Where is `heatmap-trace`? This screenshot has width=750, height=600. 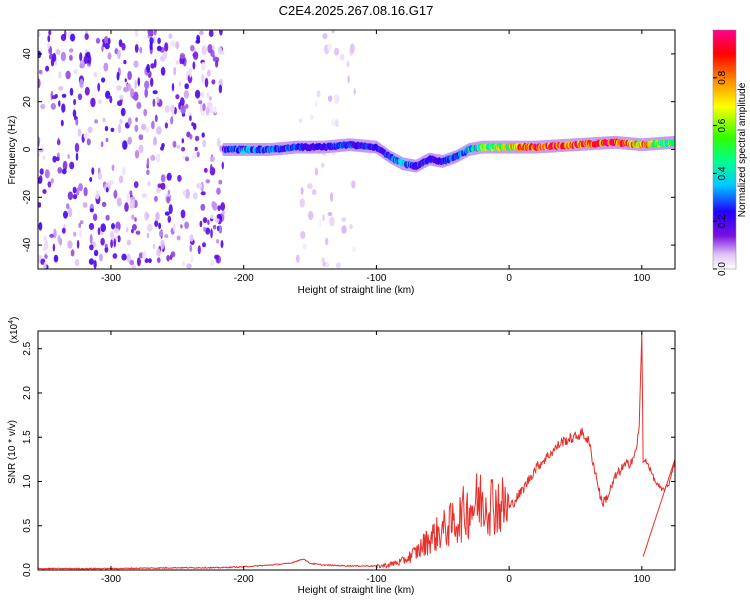 heatmap-trace is located at coordinates (448, 154).